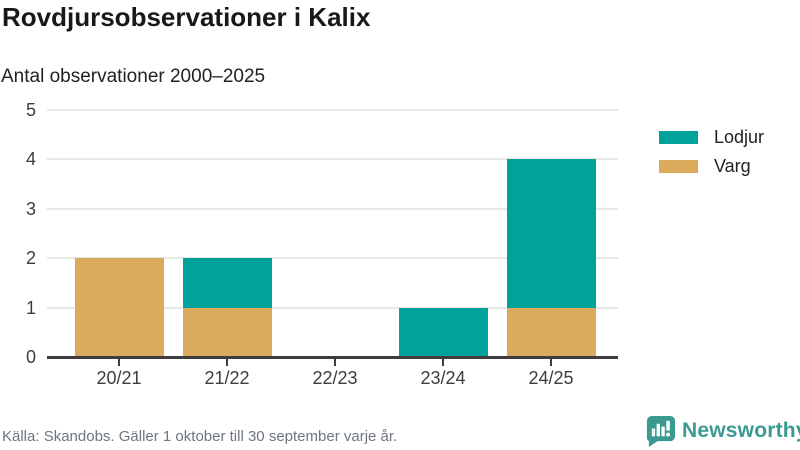 This screenshot has width=800, height=450. Describe the element at coordinates (30, 110) in the screenshot. I see `y-axis-tick-label: 5` at that location.